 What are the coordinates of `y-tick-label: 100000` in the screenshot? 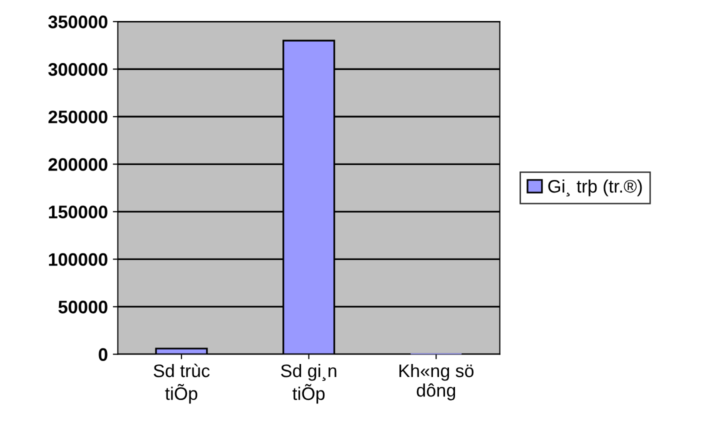 It's located at (78, 259).